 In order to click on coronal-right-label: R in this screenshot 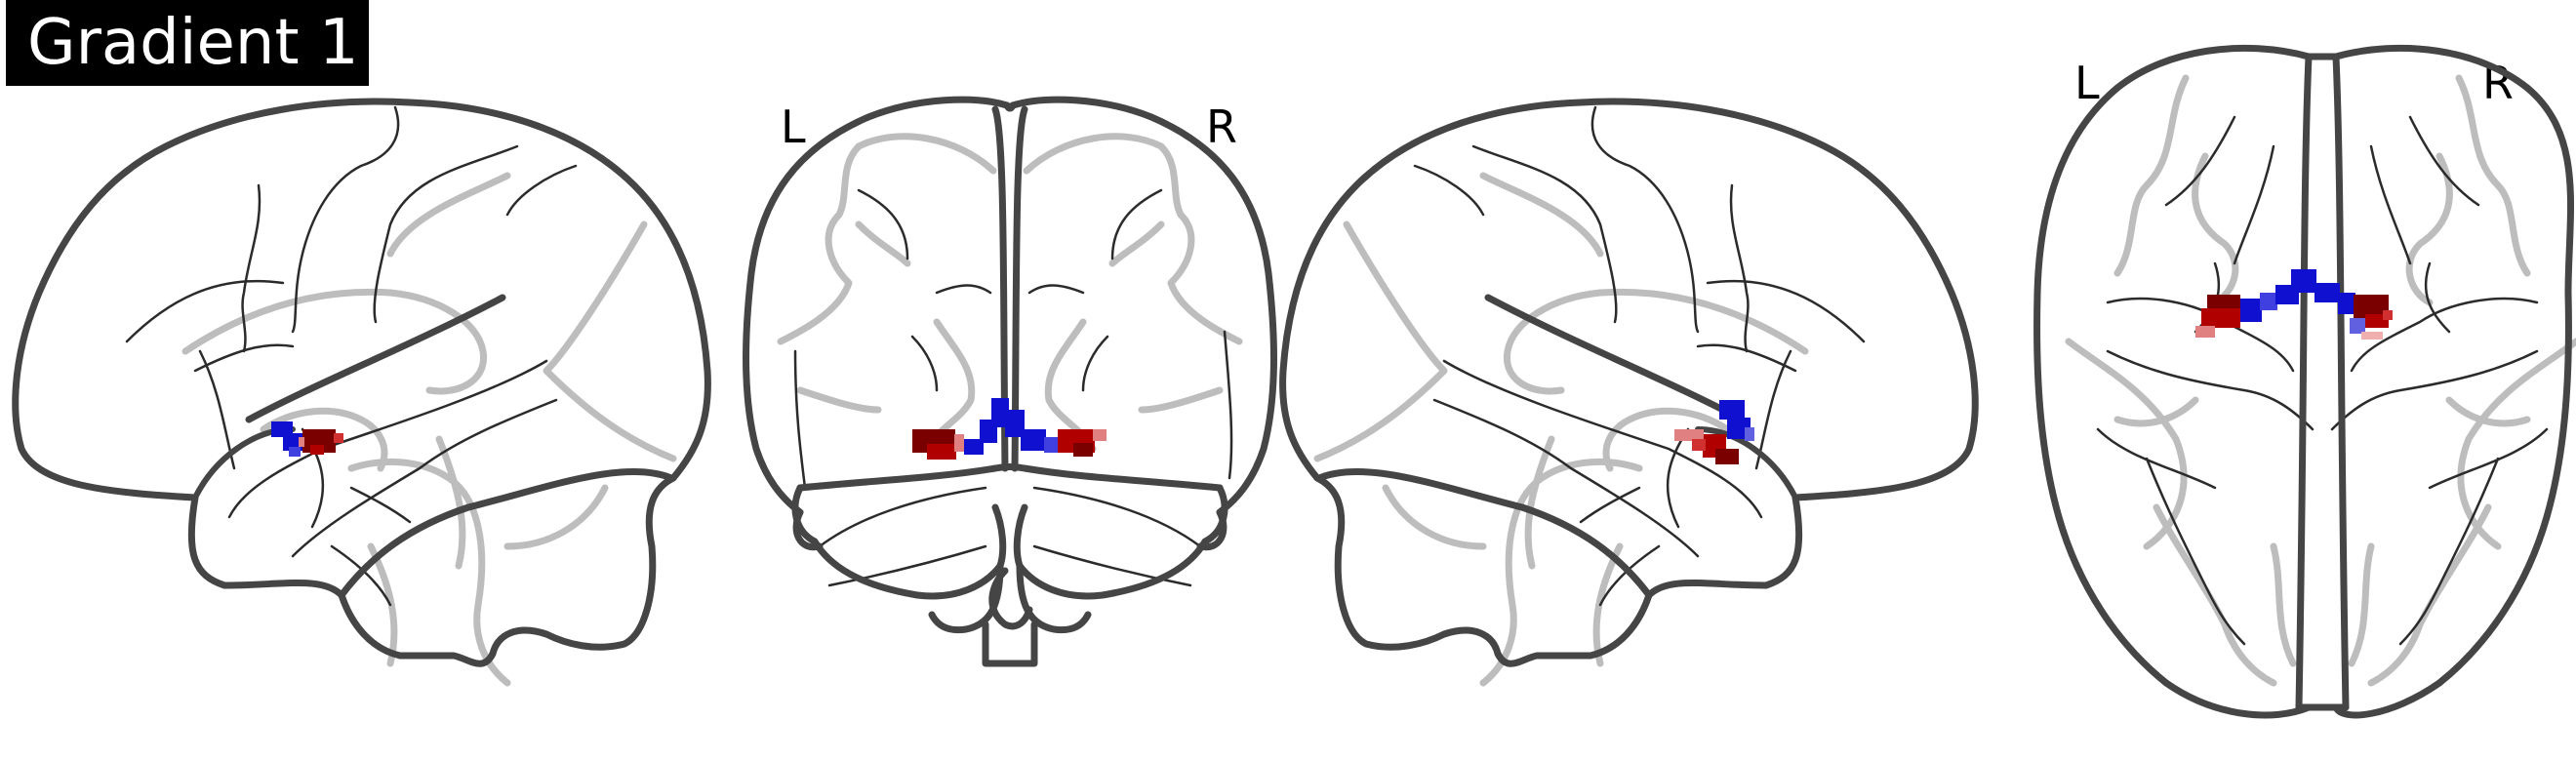, I will do `click(1221, 127)`.